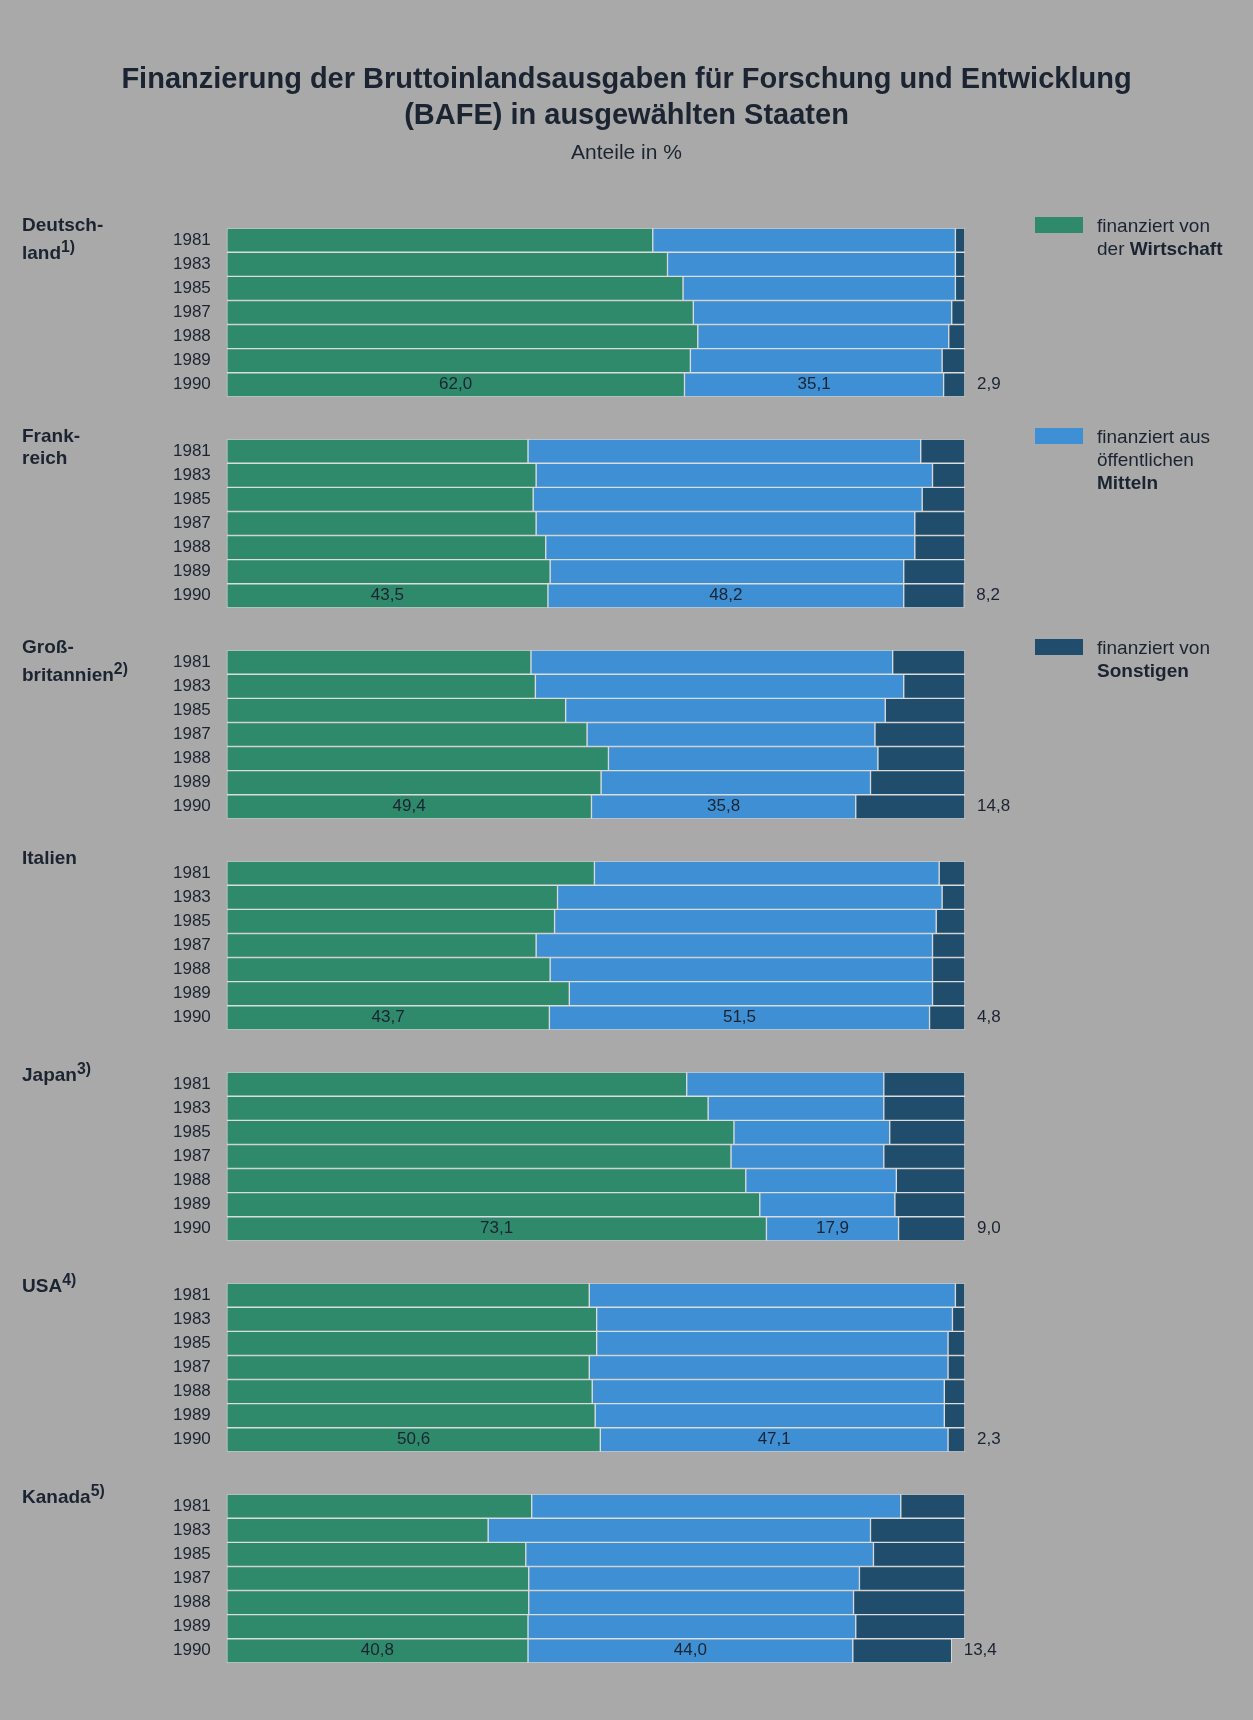 This screenshot has height=1720, width=1253. What do you see at coordinates (980, 1650) in the screenshot?
I see `data-label: 13,4` at bounding box center [980, 1650].